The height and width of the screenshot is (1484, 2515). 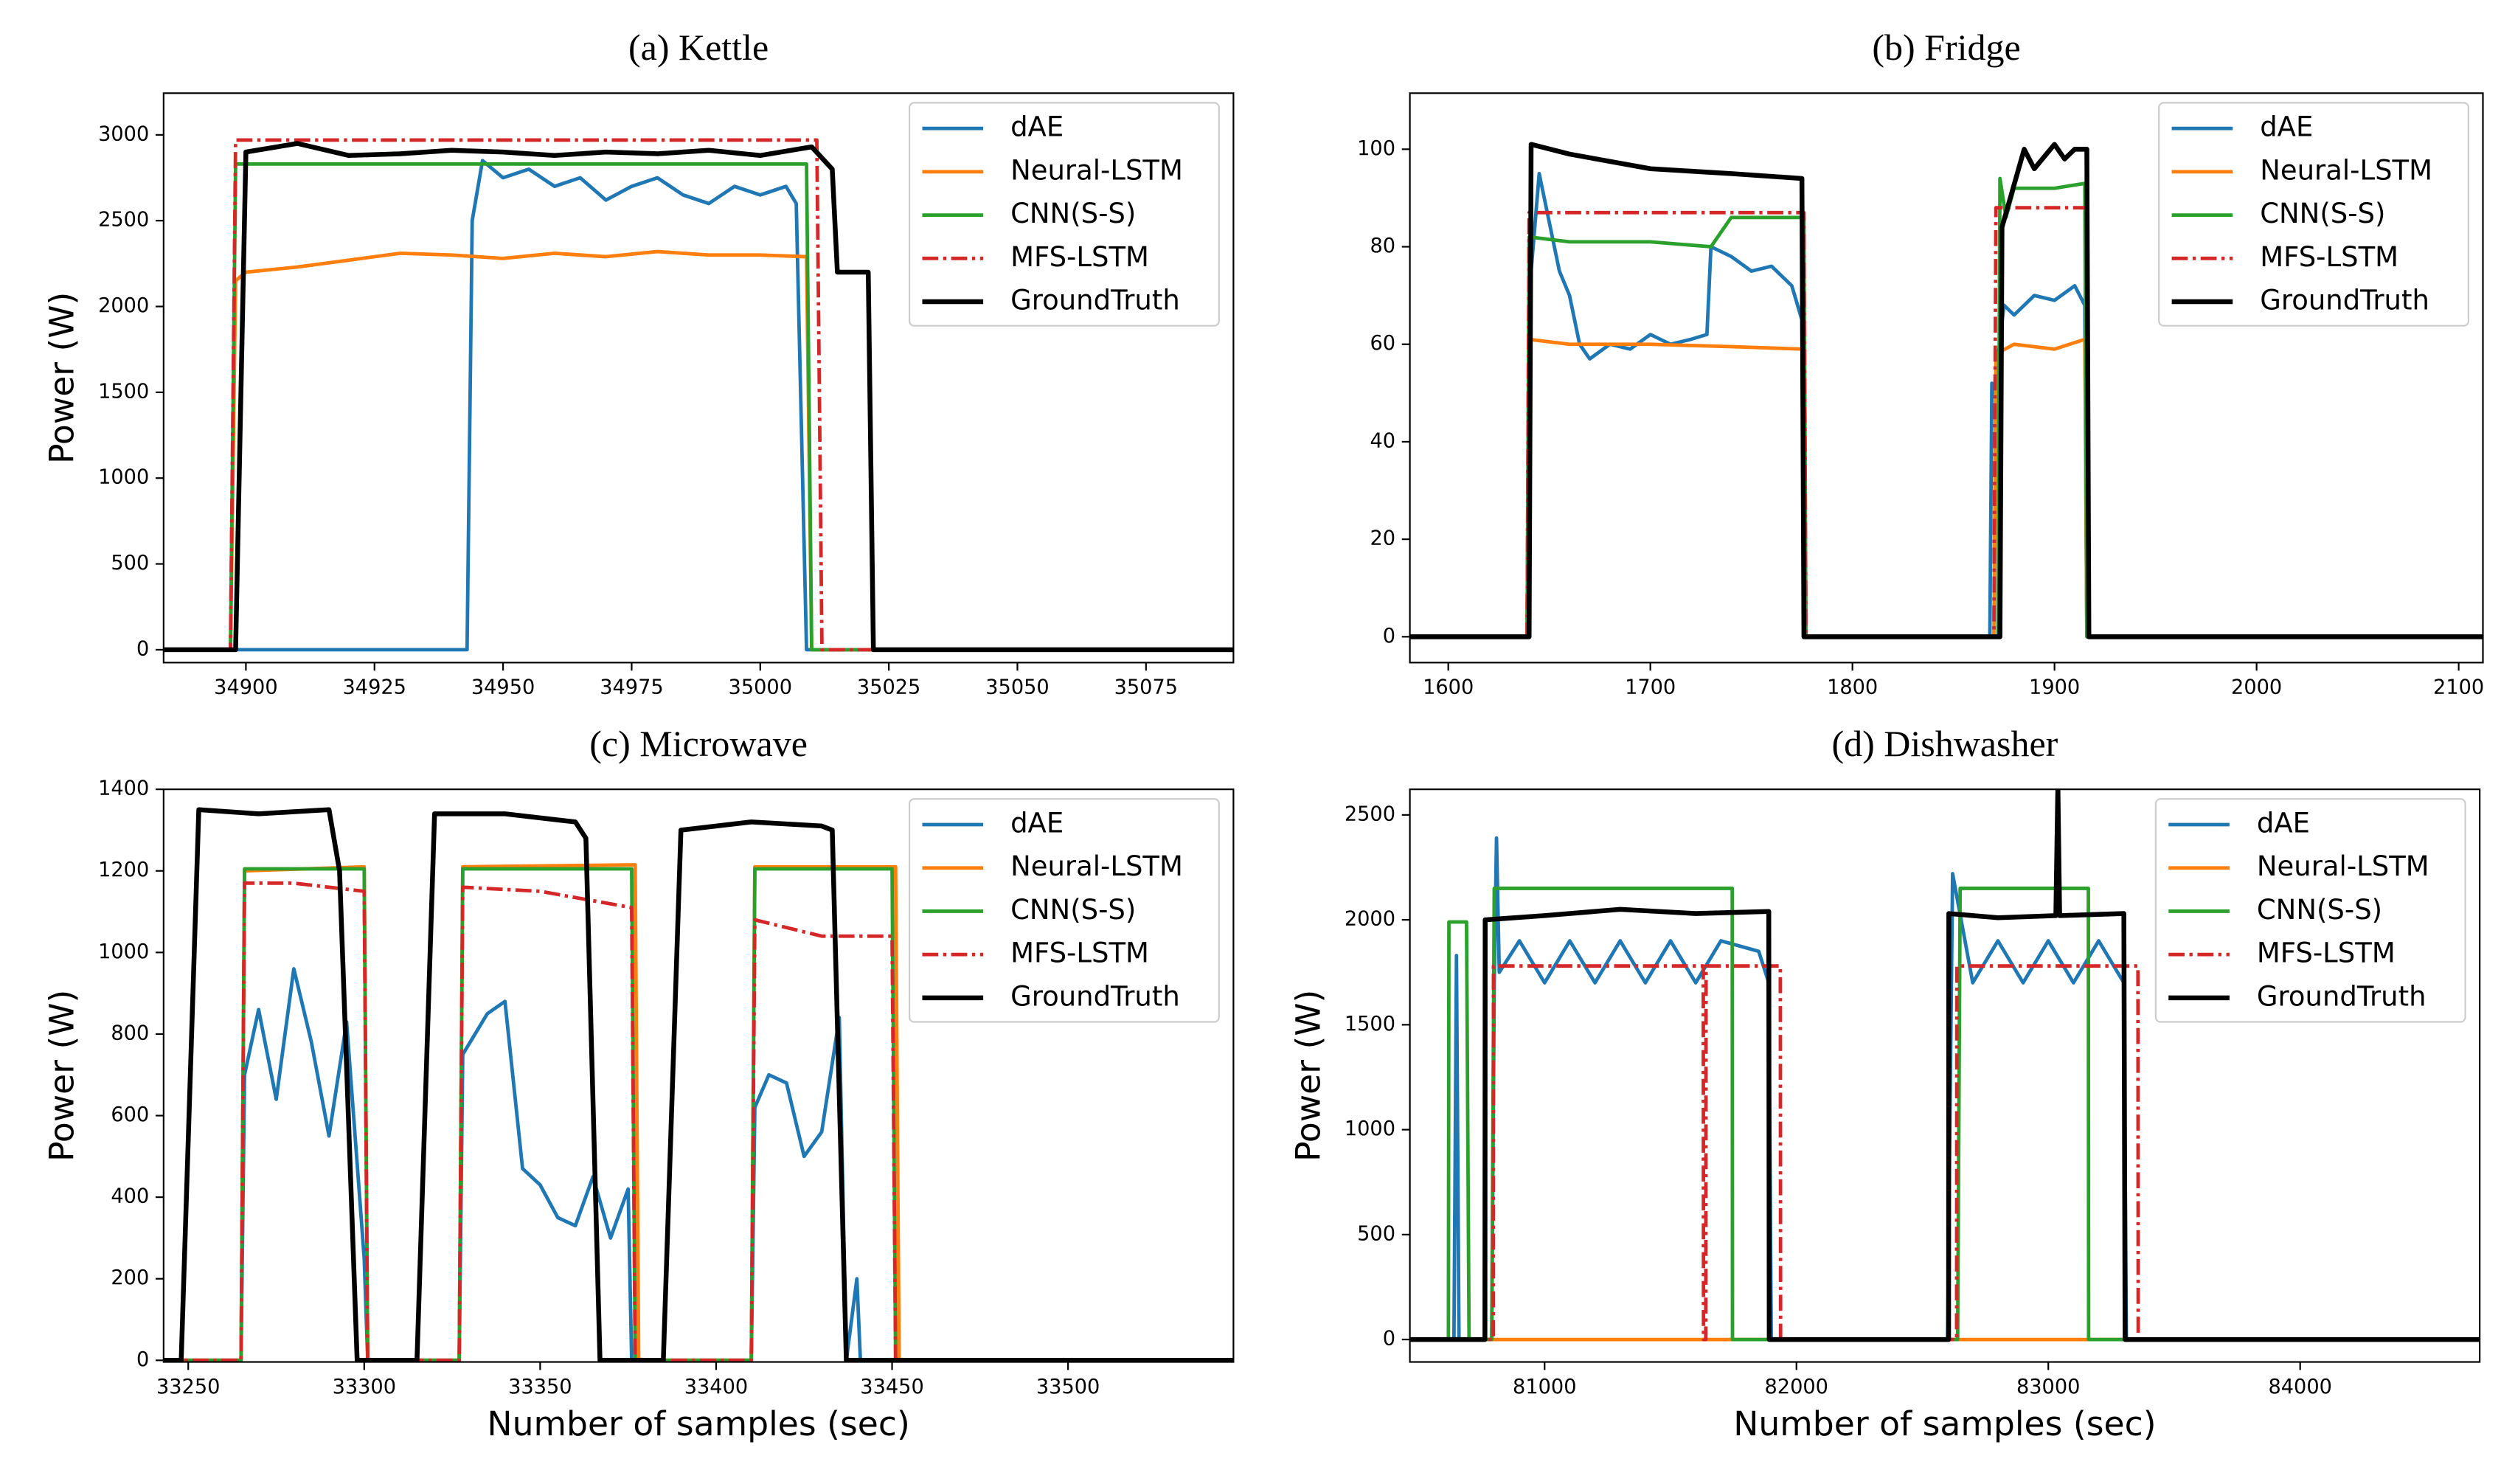 I want to click on x-tick-label: 35000, so click(x=760, y=687).